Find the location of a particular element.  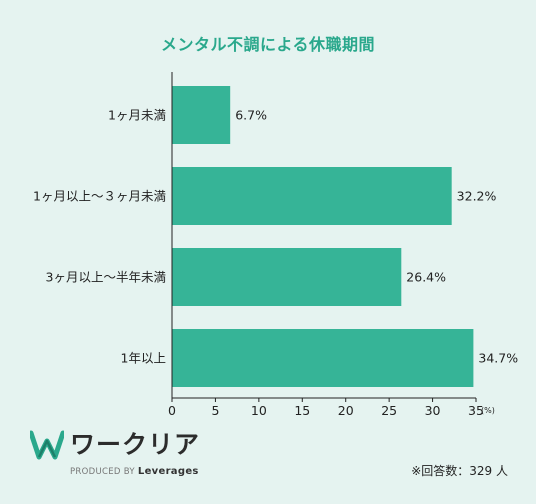

x-tick-label-25: 25 is located at coordinates (389, 410).